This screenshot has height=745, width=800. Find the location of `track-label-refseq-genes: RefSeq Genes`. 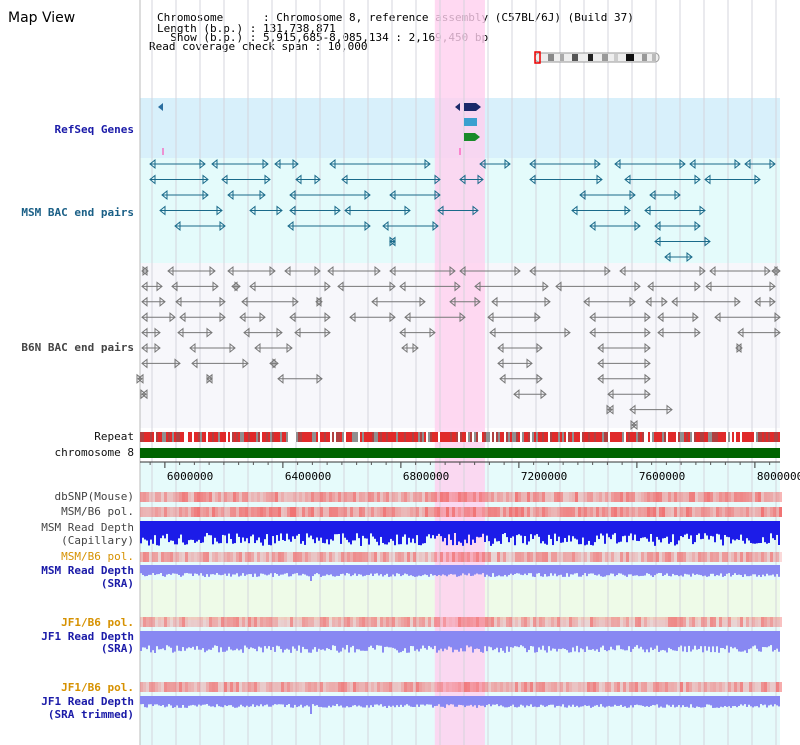

track-label-refseq-genes: RefSeq Genes is located at coordinates (94, 129).